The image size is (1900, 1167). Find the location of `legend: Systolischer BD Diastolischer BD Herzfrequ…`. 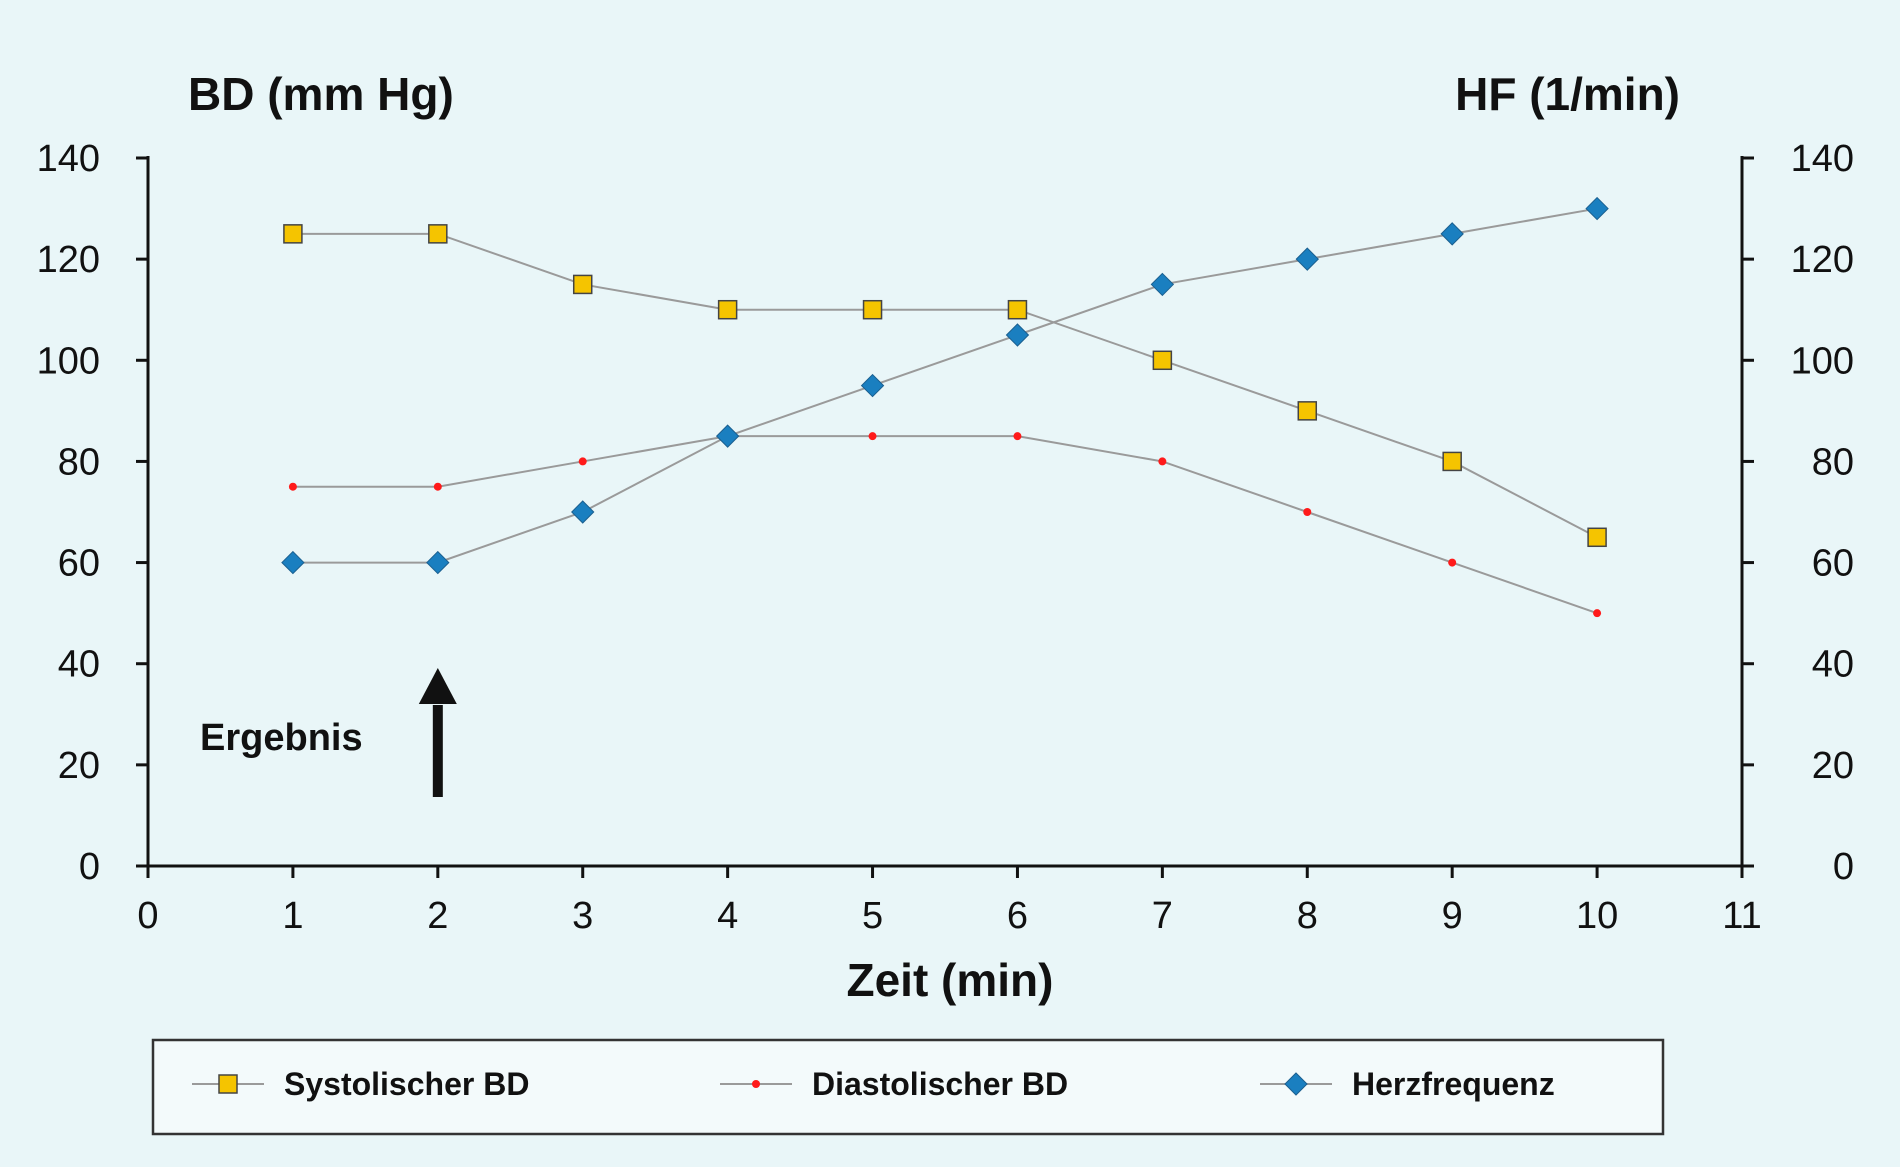

legend: Systolischer BD Diastolischer BD Herzfrequ… is located at coordinates (908, 1087).